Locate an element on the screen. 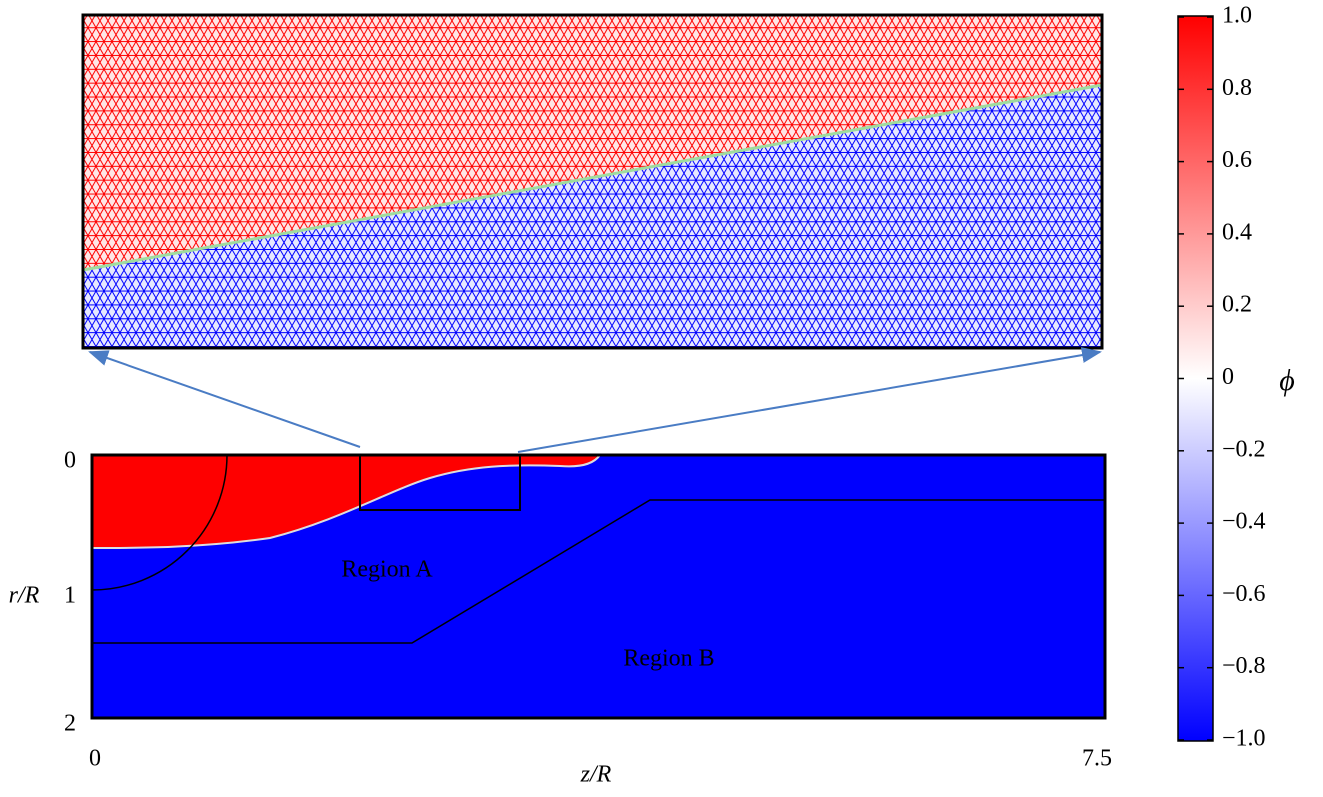 Image resolution: width=1323 pixels, height=797 pixels. region-label: Region B is located at coordinates (668, 659).